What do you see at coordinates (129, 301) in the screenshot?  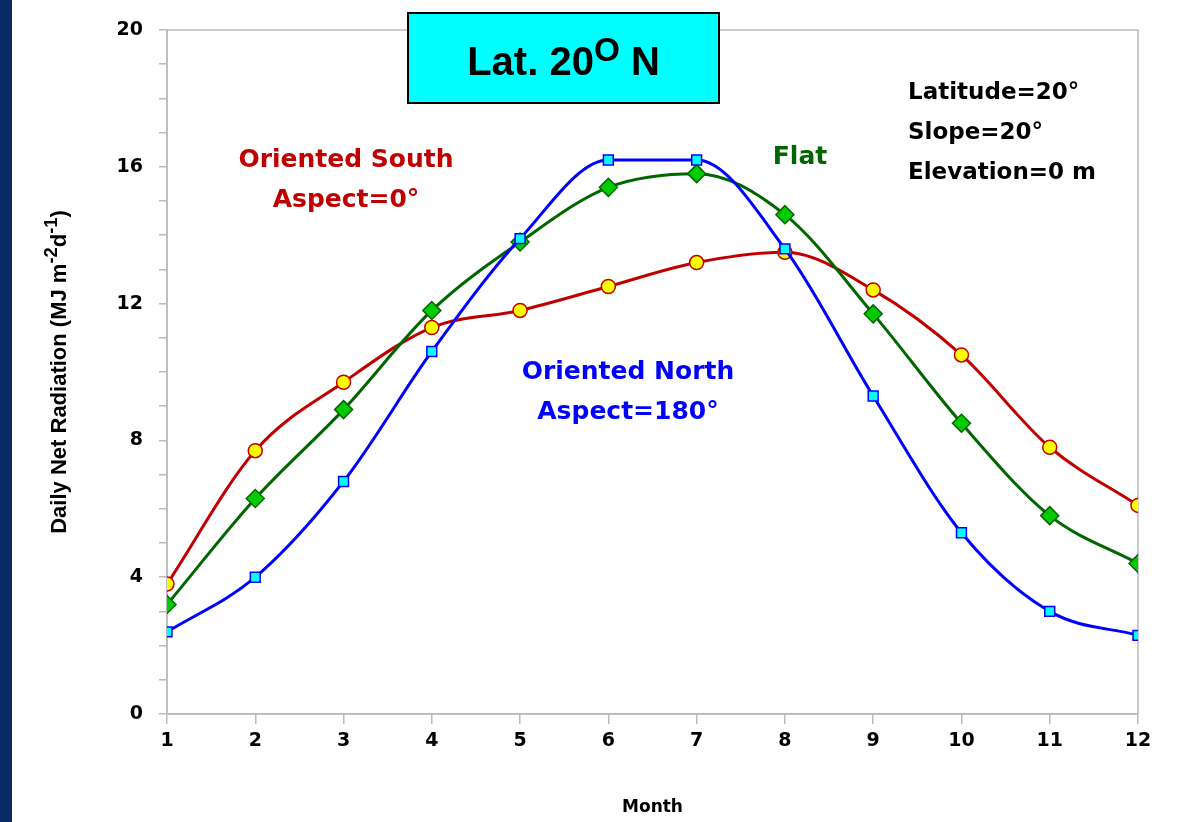 I see `y-tick-label: 12` at bounding box center [129, 301].